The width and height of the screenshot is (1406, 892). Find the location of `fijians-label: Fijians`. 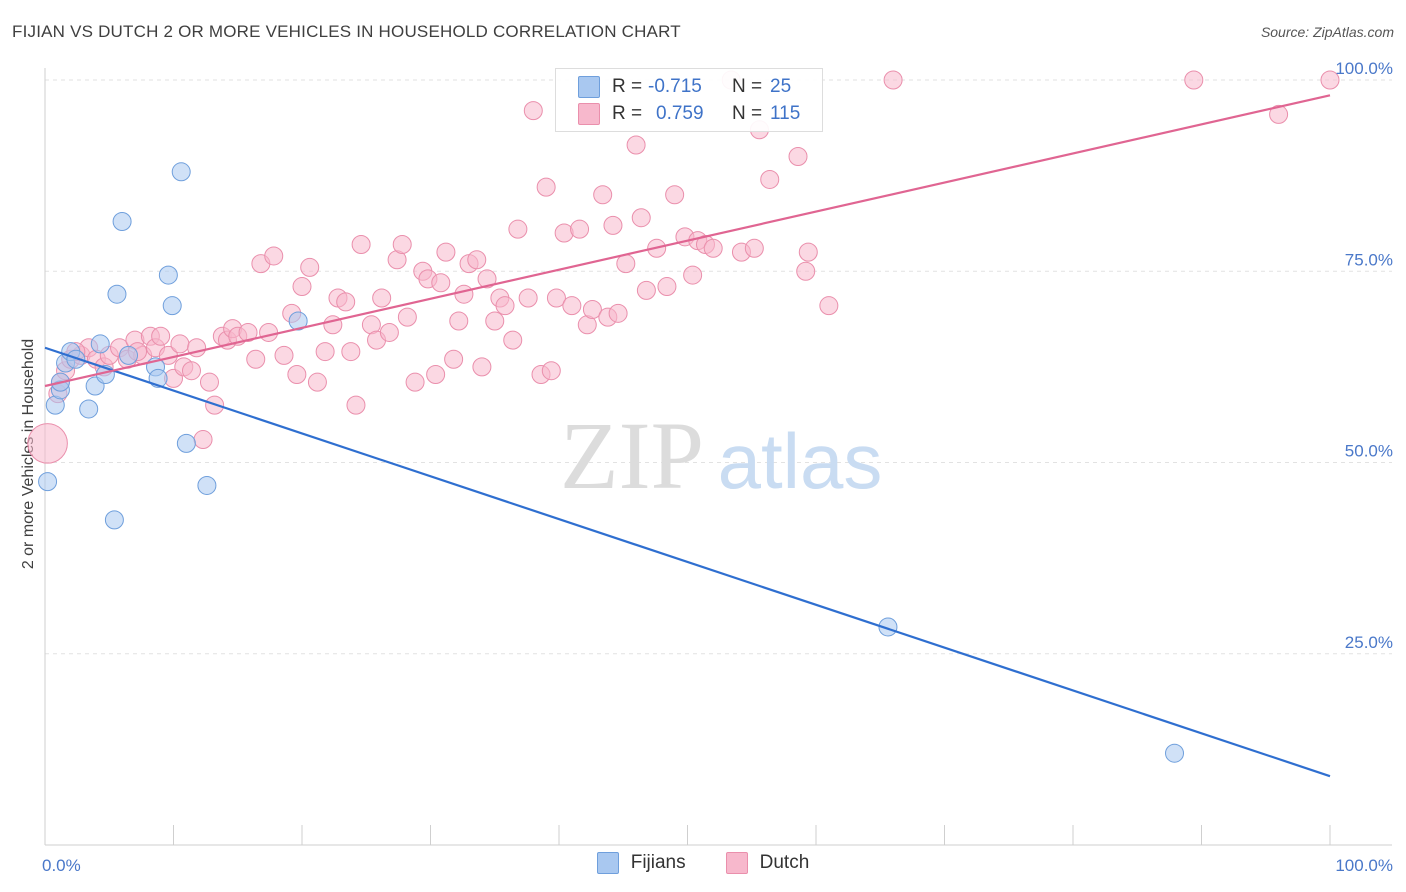

fijians-label: Fijians is located at coordinates (658, 862).